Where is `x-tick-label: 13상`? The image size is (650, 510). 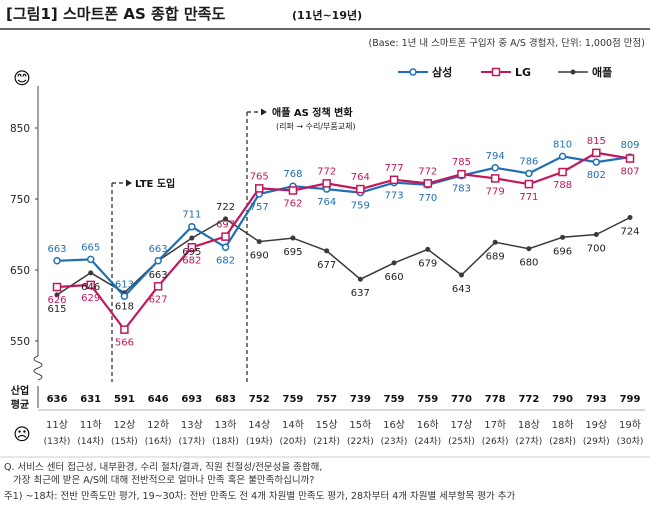 x-tick-label: 13상 is located at coordinates (192, 425).